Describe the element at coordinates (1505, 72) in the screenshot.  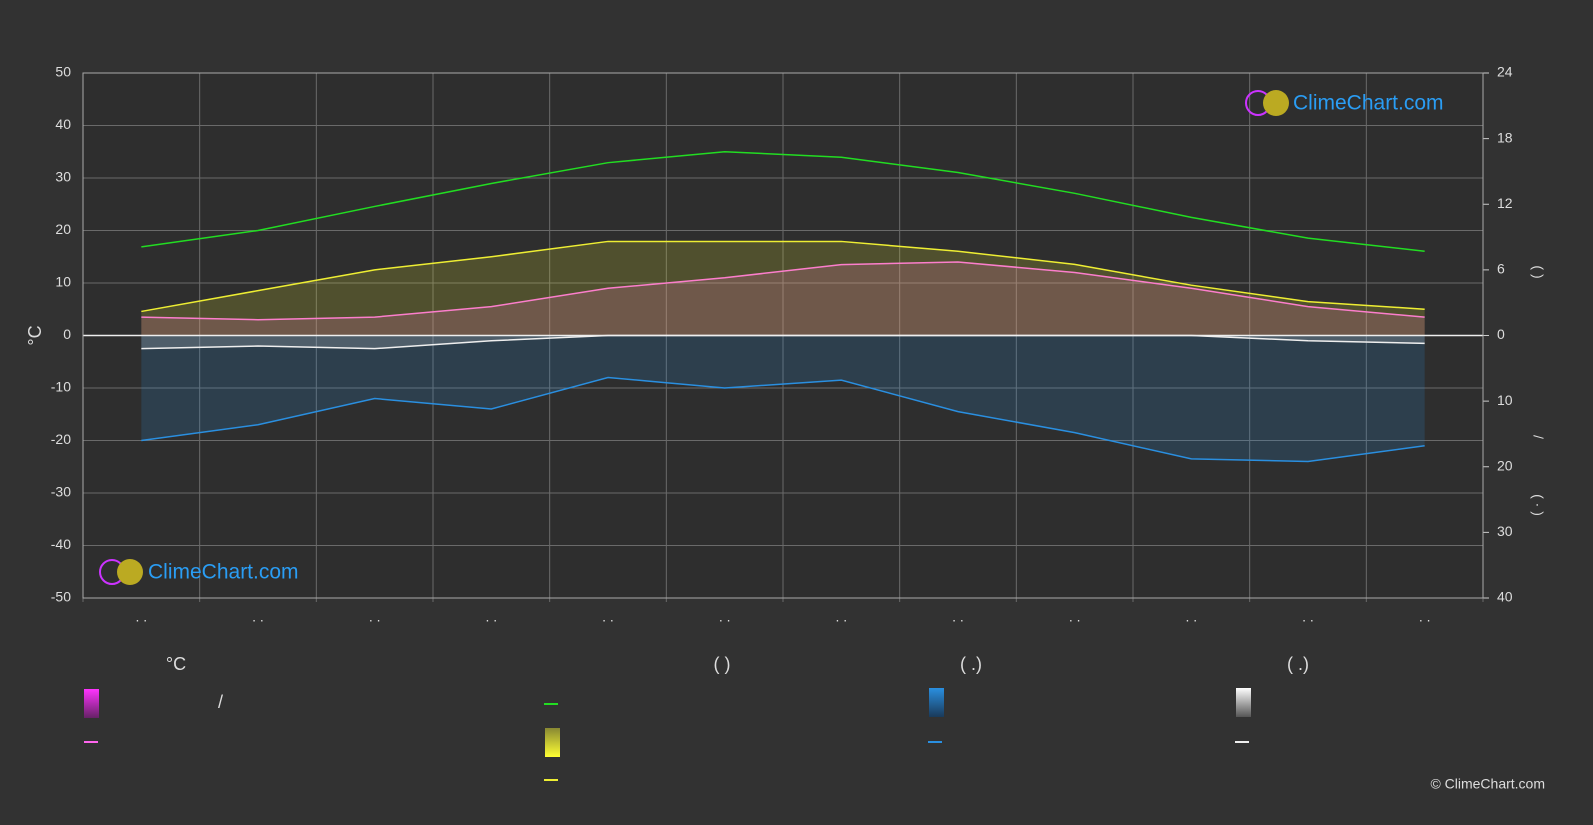
I see `y2-tick-label: 24` at that location.